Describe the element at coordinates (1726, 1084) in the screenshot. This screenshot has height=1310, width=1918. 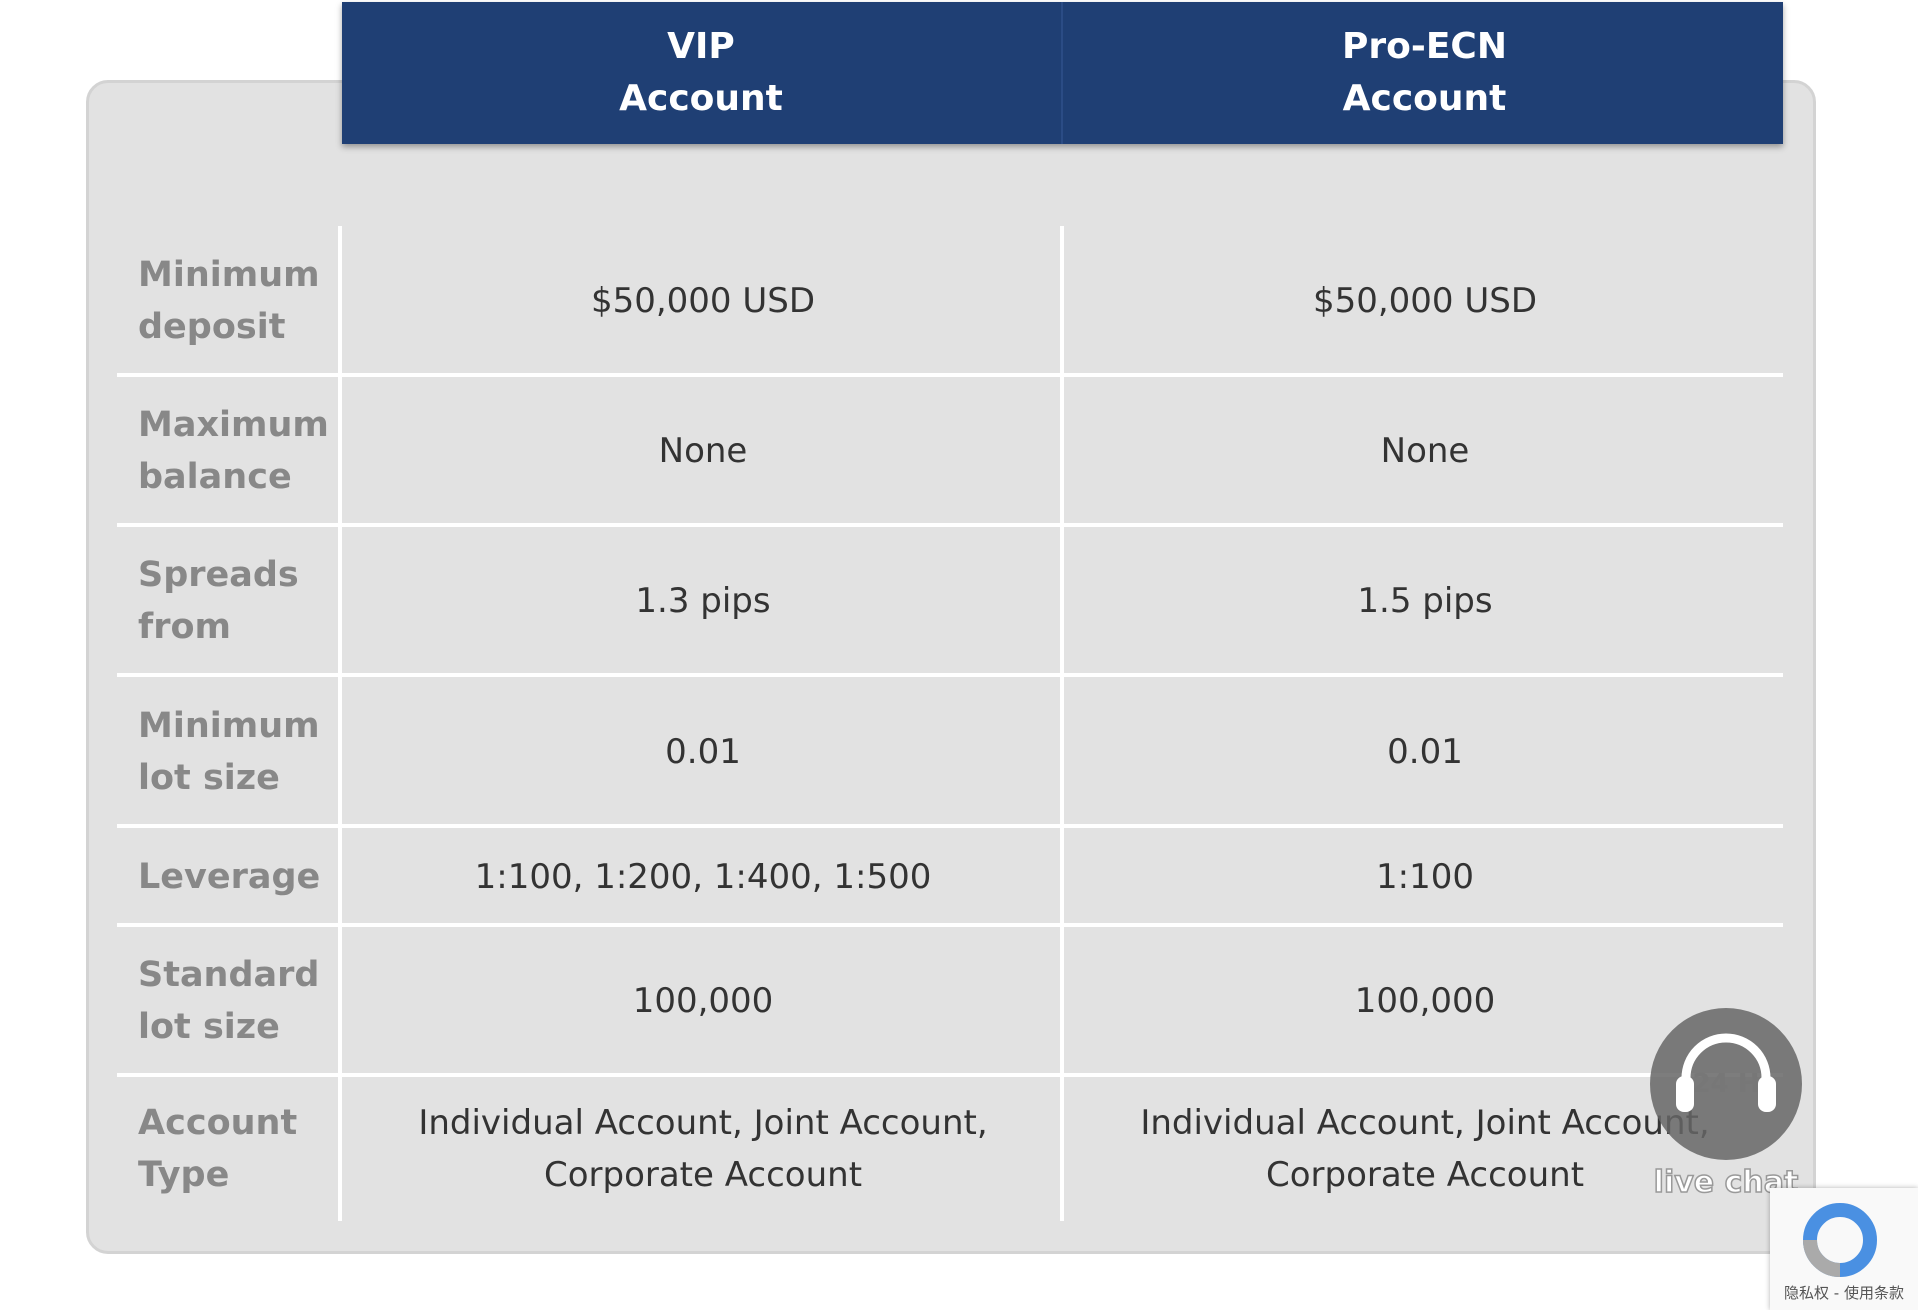
I see `live-chat-badge: 24 H` at that location.